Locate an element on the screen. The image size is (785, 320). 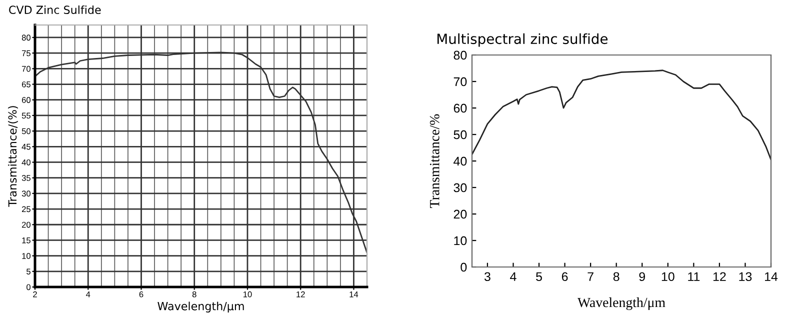
y-axis-title: Transmittance/(%) is located at coordinates (13, 156).